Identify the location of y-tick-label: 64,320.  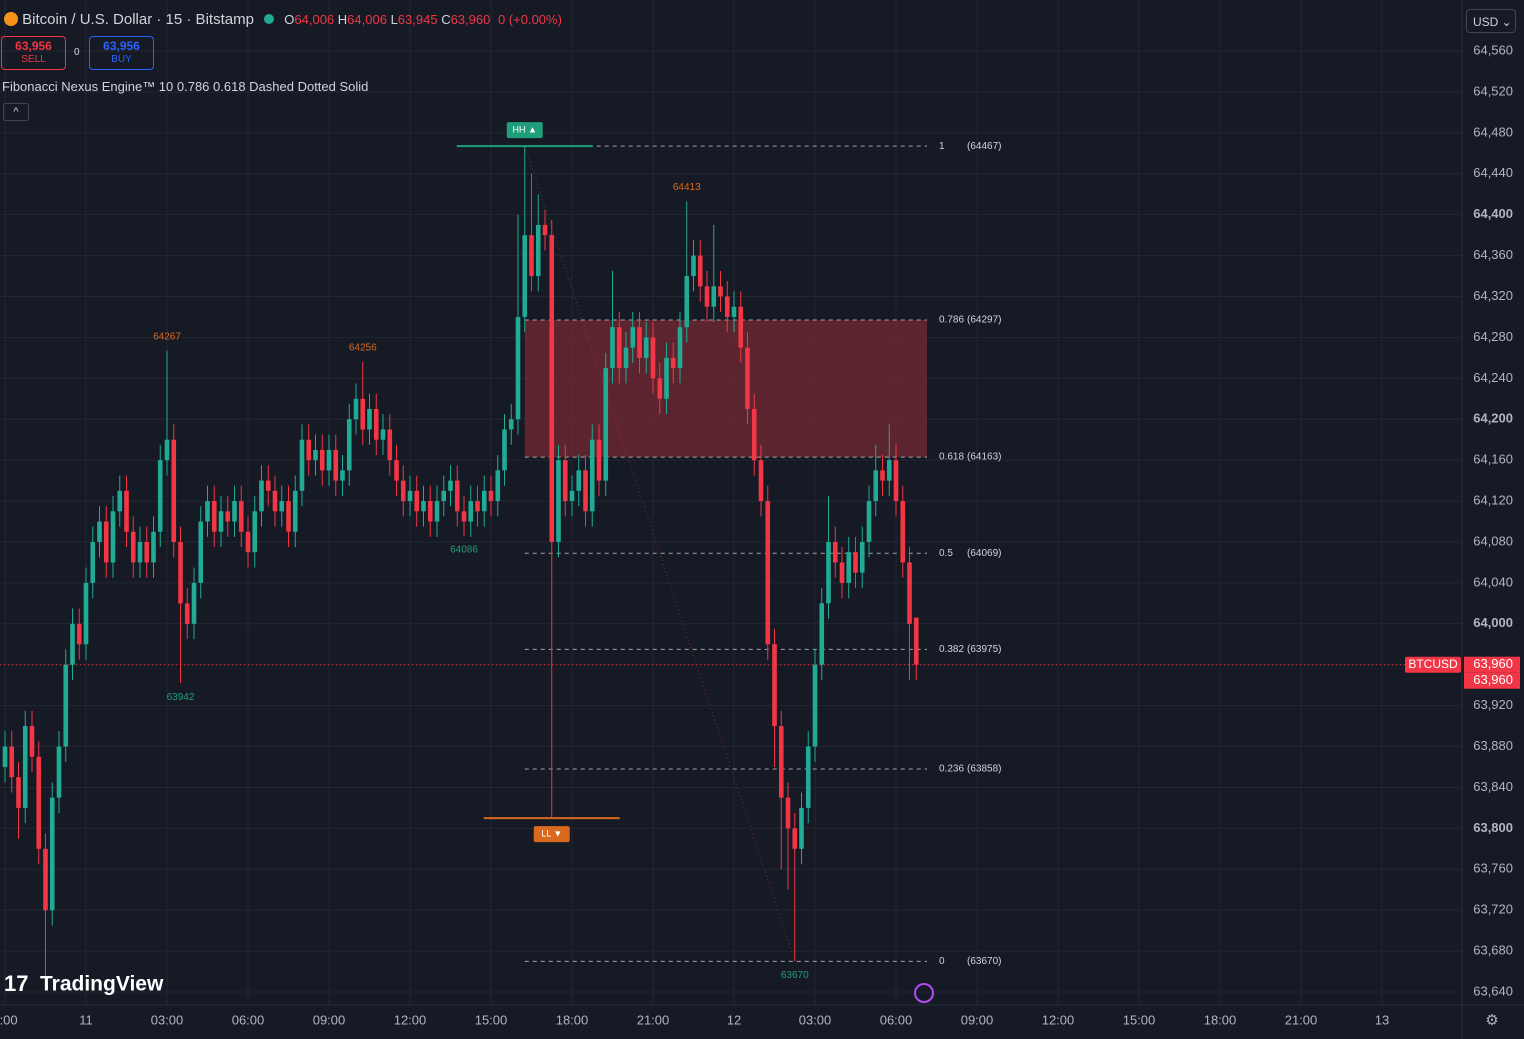
(1493, 295).